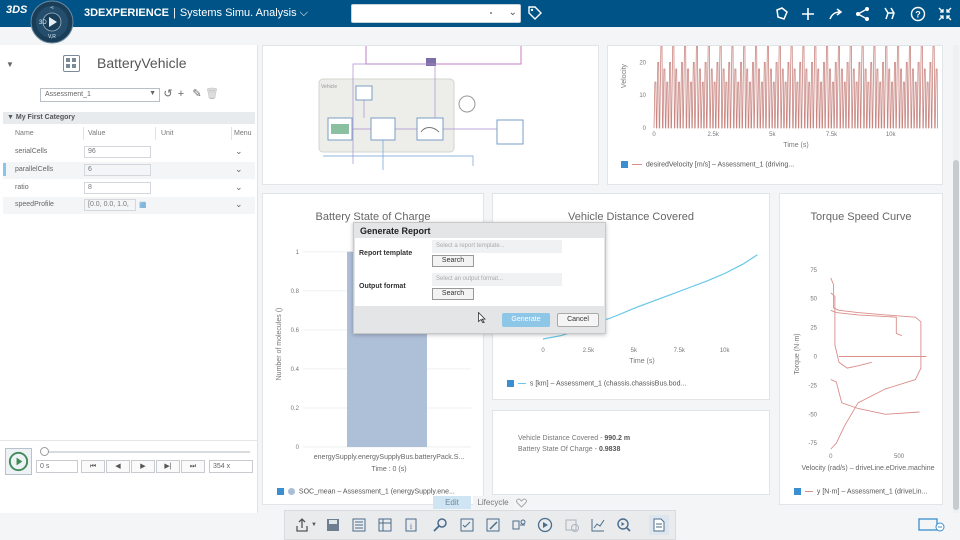 Image resolution: width=960 pixels, height=540 pixels. Describe the element at coordinates (436, 13) in the screenshot. I see `search-input: ⌄` at that location.